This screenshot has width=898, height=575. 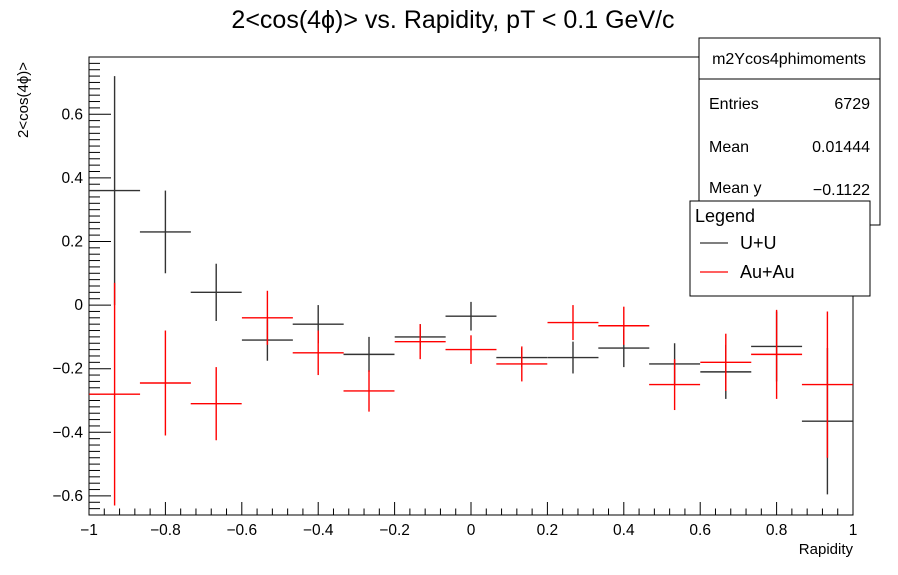 What do you see at coordinates (725, 216) in the screenshot?
I see `legend-title: Legend` at bounding box center [725, 216].